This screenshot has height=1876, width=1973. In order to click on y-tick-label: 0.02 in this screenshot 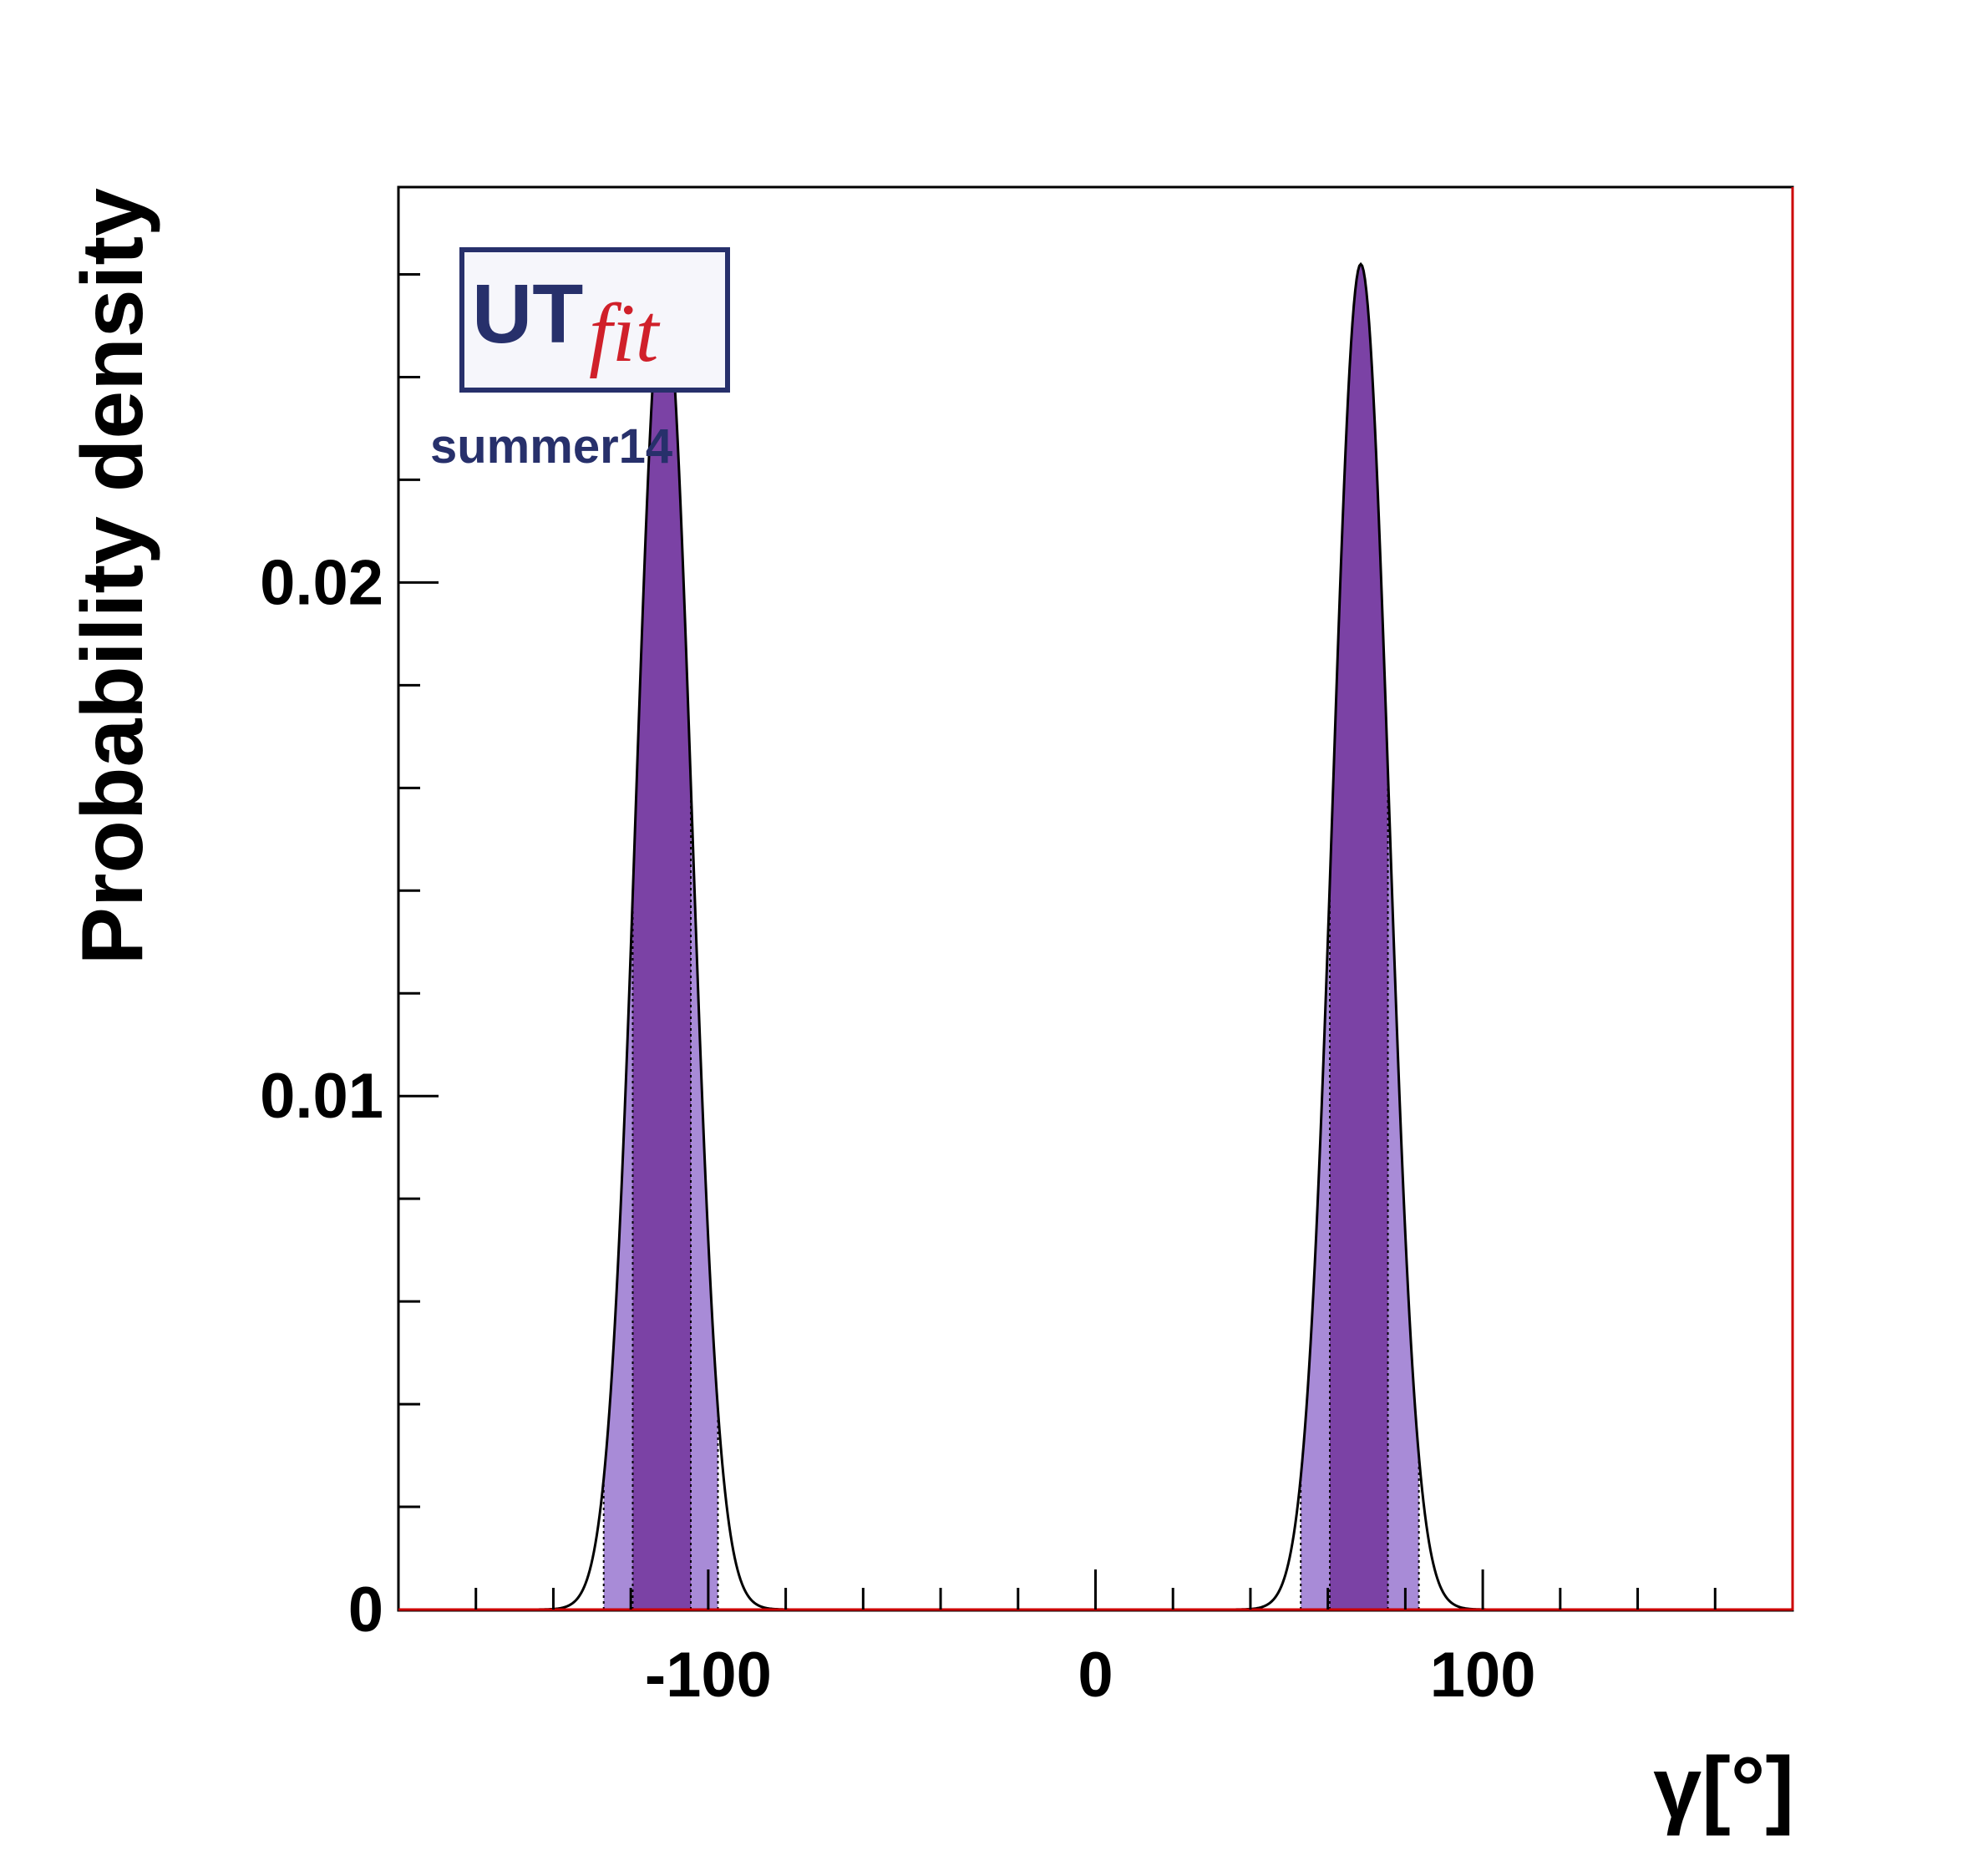, I will do `click(321, 582)`.